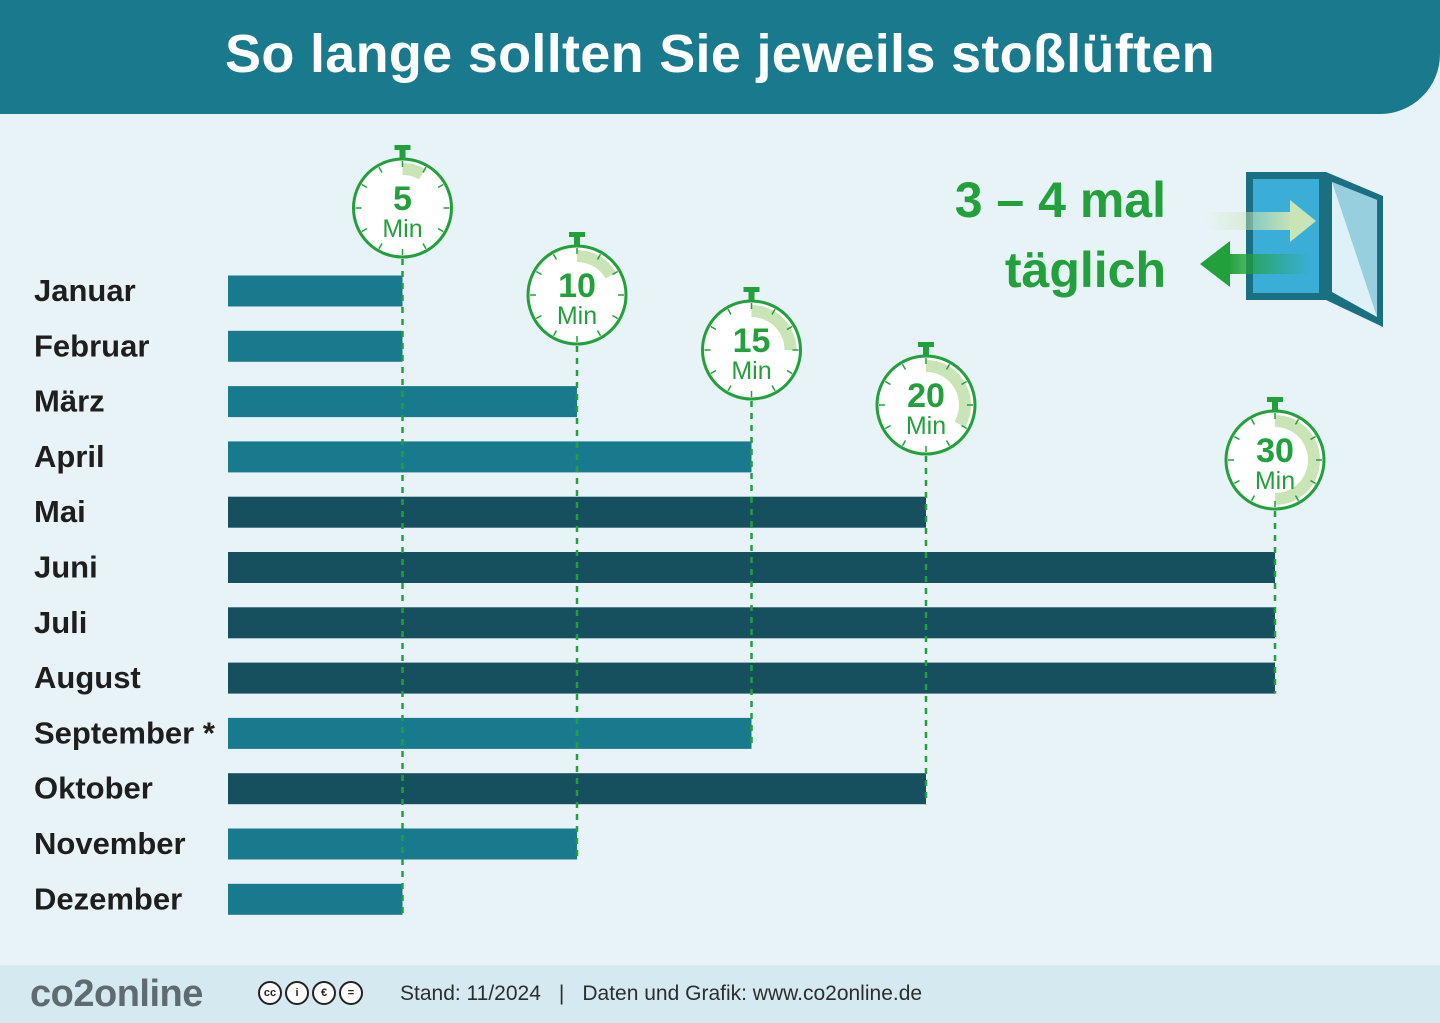 The width and height of the screenshot is (1440, 1023). I want to click on header-banner: So lange sollten Sie jeweils stoßlüften, so click(720, 57).